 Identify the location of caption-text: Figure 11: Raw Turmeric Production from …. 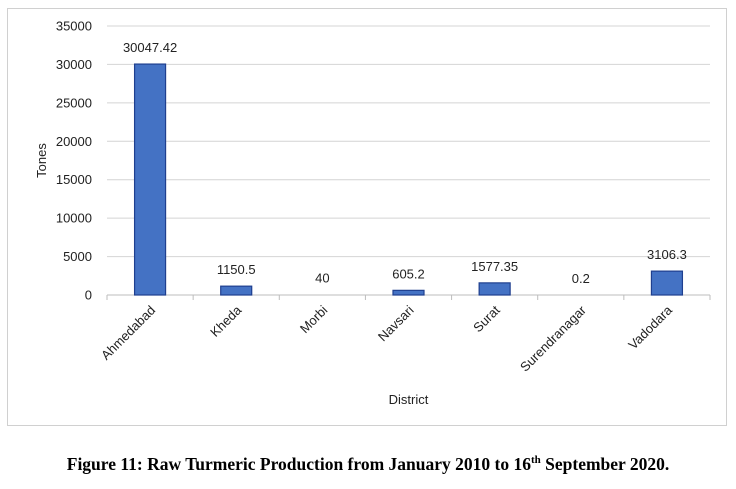
(298, 464).